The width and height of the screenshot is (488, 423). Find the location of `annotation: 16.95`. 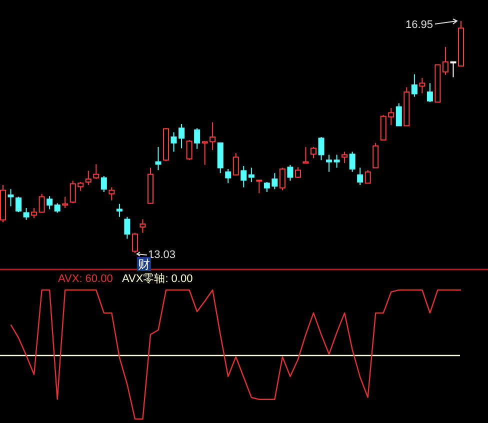

annotation: 16.95 is located at coordinates (419, 25).